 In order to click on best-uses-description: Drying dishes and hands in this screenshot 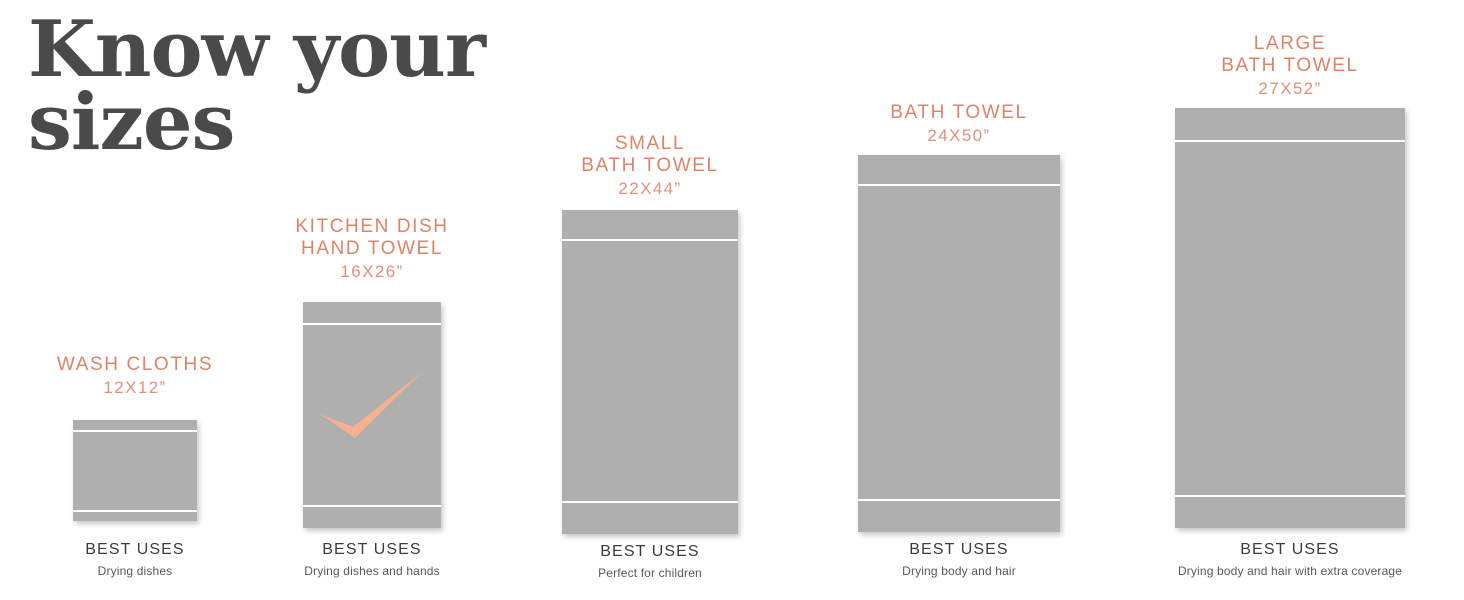, I will do `click(372, 571)`.